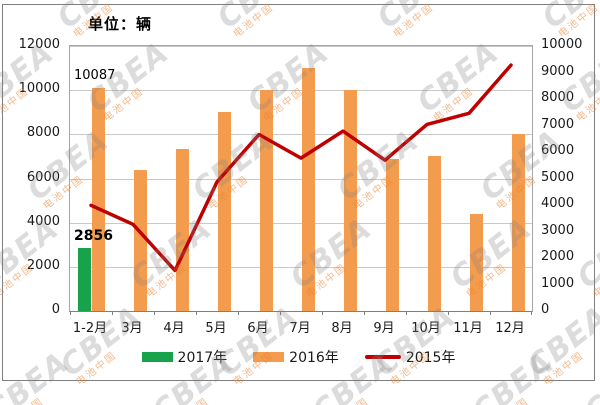  What do you see at coordinates (55, 309) in the screenshot?
I see `left-axis-tick-label: 0` at bounding box center [55, 309].